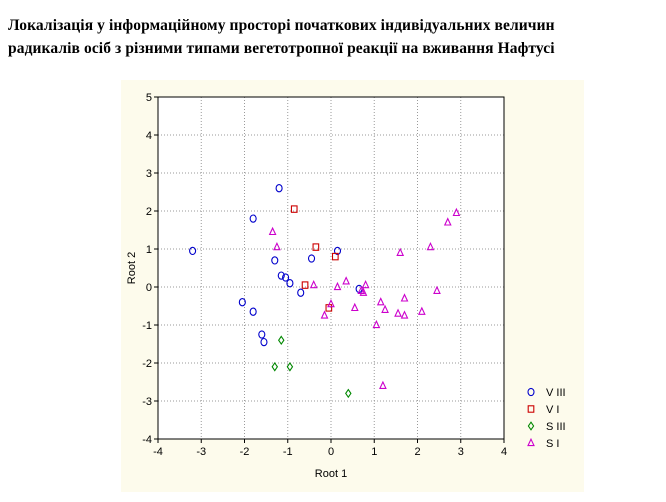  Describe the element at coordinates (552, 444) in the screenshot. I see `legend-label: S I` at that location.